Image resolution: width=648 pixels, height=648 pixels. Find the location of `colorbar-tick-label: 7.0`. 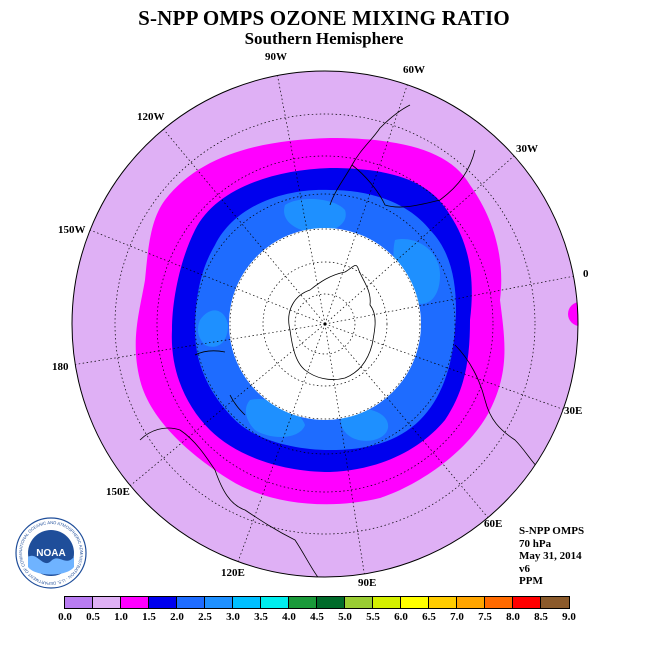

colorbar-tick-label: 7.0 is located at coordinates (457, 617).